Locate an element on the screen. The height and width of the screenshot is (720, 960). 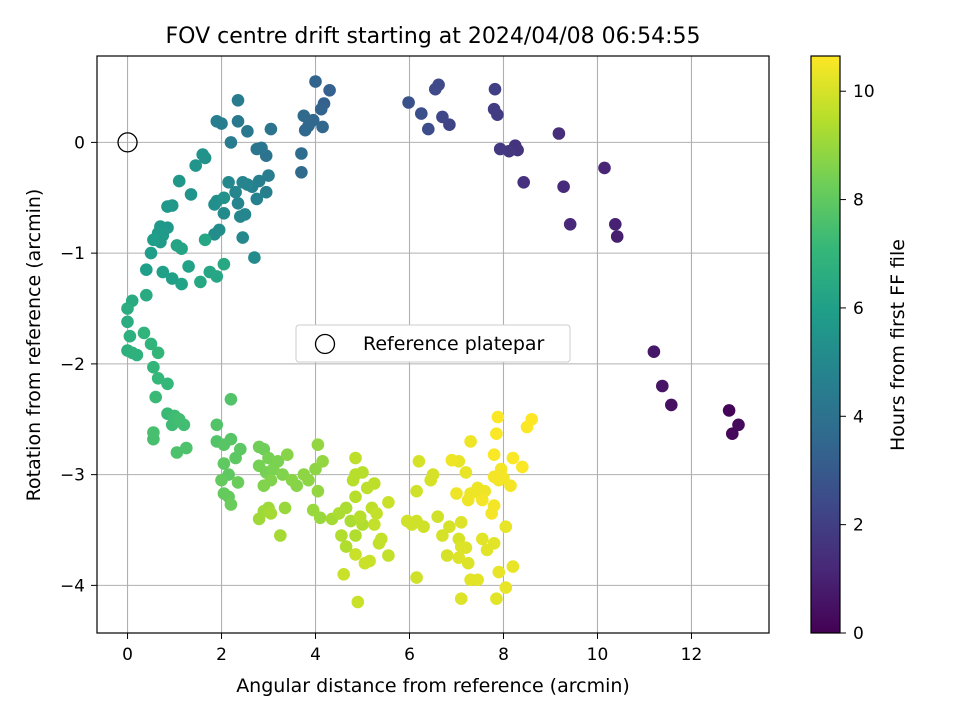
x-tick-label: 8 is located at coordinates (503, 655).